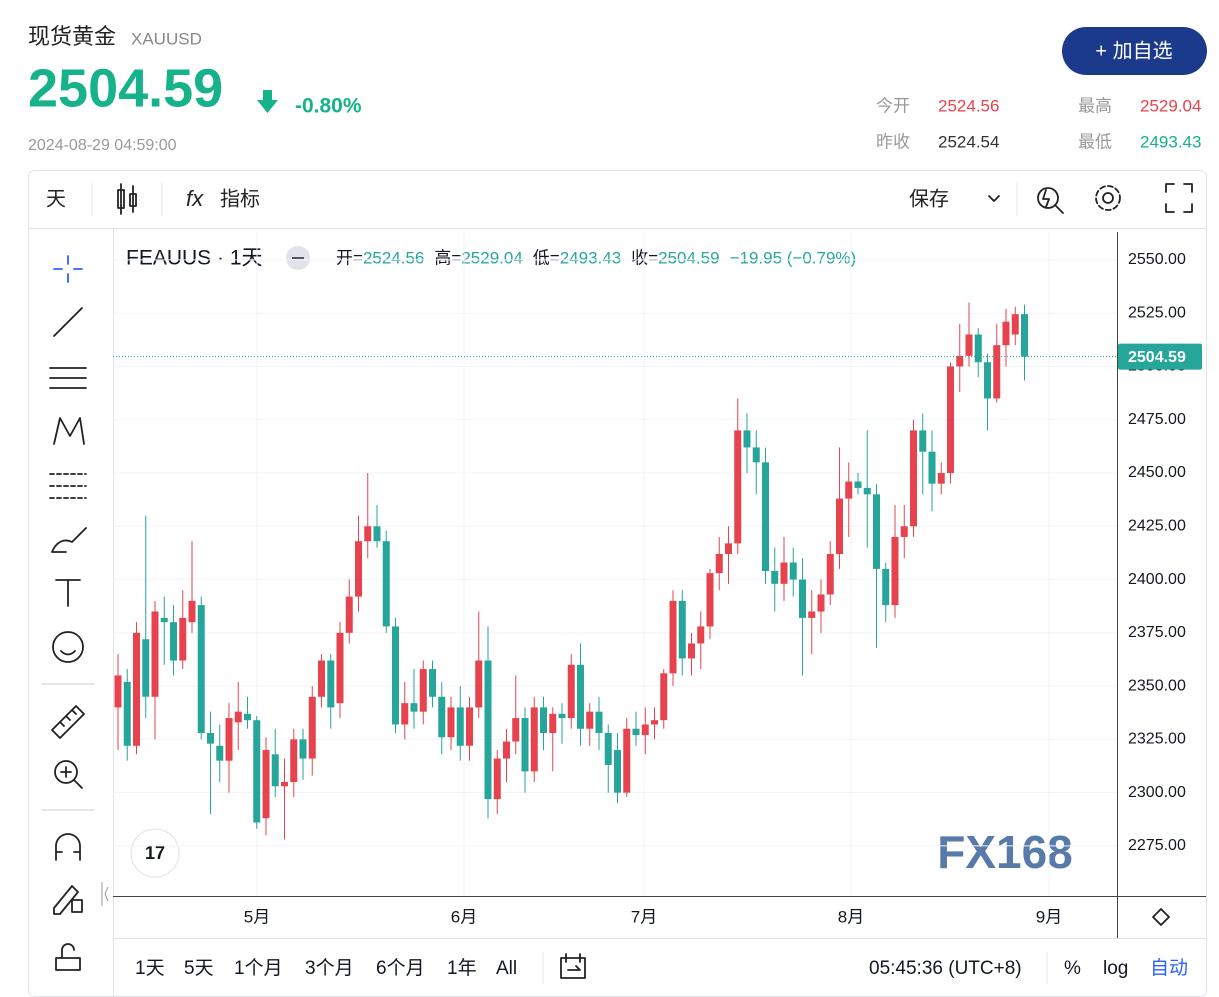 This screenshot has width=1219, height=997. I want to click on line-tool, so click(68, 322).